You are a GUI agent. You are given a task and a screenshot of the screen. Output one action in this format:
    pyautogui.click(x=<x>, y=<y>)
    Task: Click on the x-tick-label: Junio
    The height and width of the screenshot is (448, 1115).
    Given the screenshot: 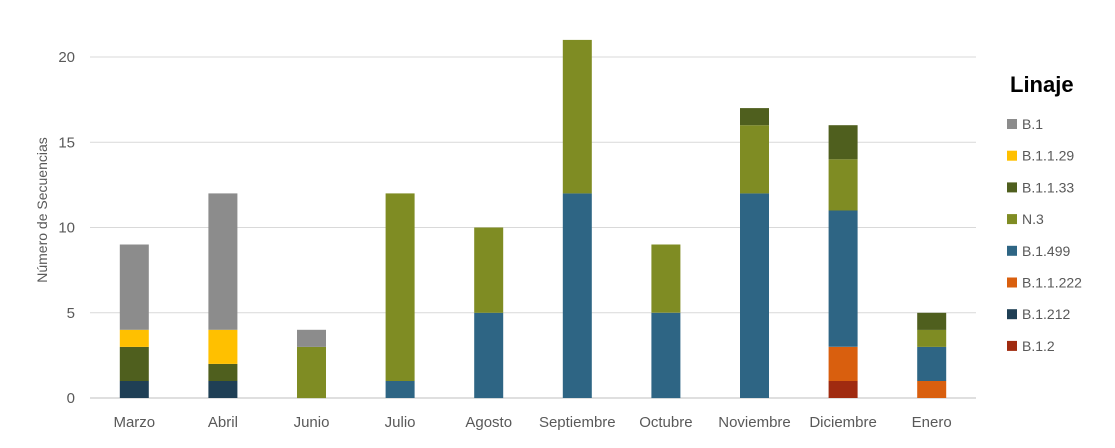 What is the action you would take?
    pyautogui.click(x=312, y=422)
    